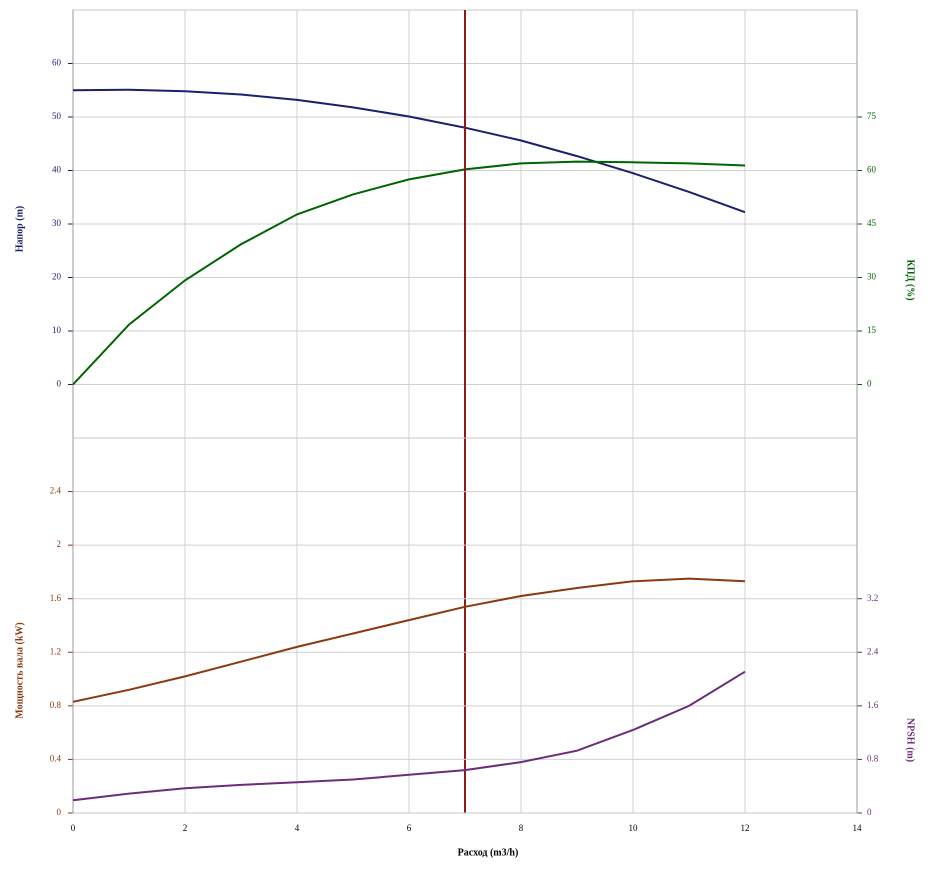  What do you see at coordinates (56, 598) in the screenshot?
I see `y-tick-label: 1.6` at bounding box center [56, 598].